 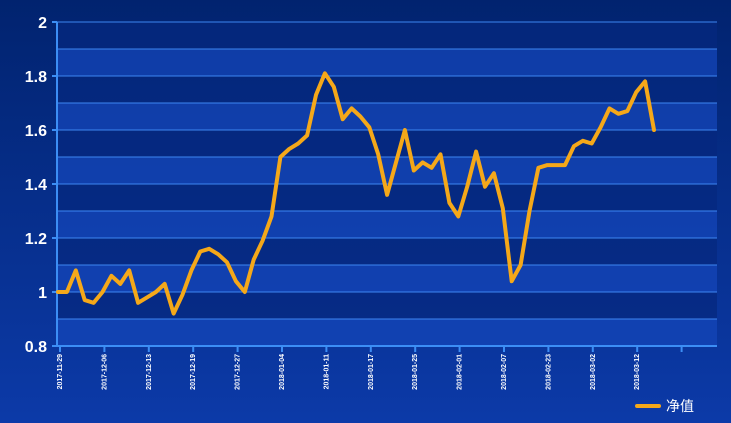 I want to click on y-tick-labels: 2 1.8 1.6 1.4 1.2 1 0.8, so click(x=36, y=185).